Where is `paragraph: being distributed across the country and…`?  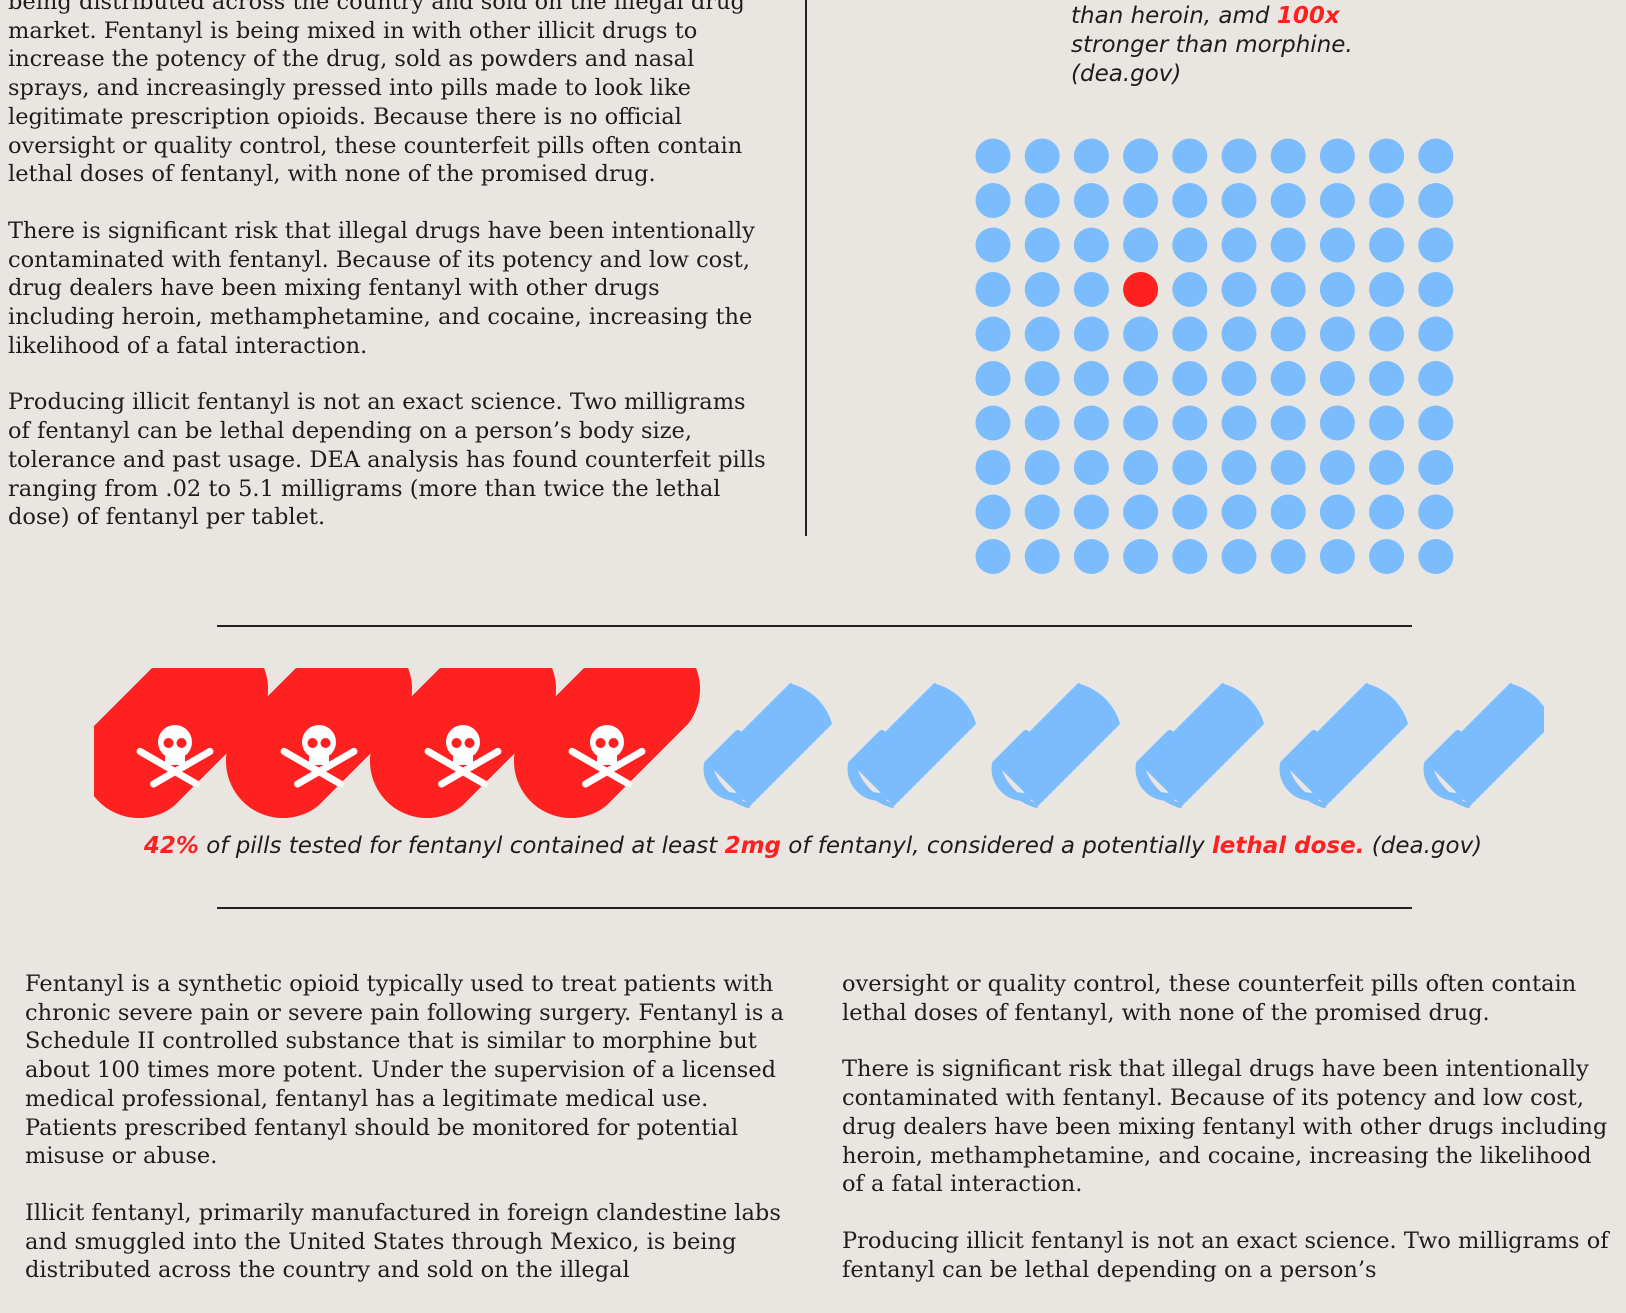
paragraph: being distributed across the country and… is located at coordinates (376, 94).